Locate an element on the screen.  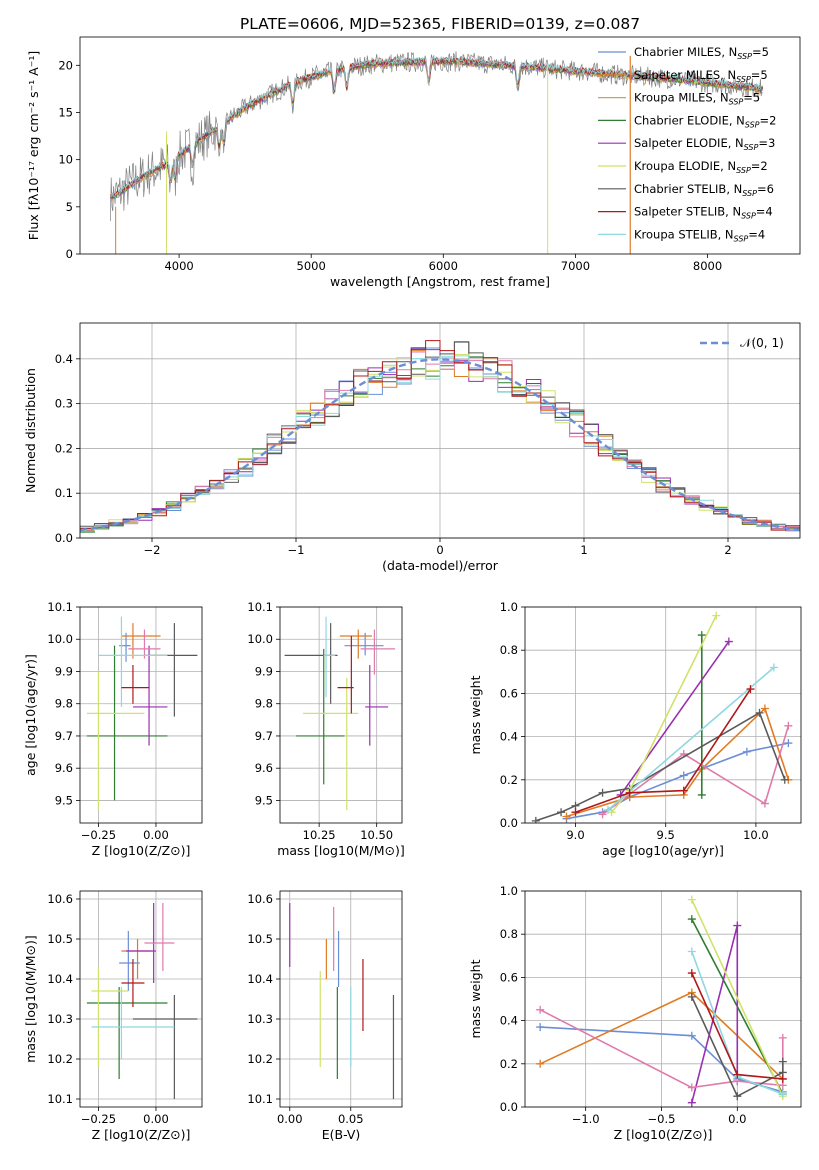
legend-label: Chabrier ELODIE, NSSP=2 is located at coordinates (705, 121).